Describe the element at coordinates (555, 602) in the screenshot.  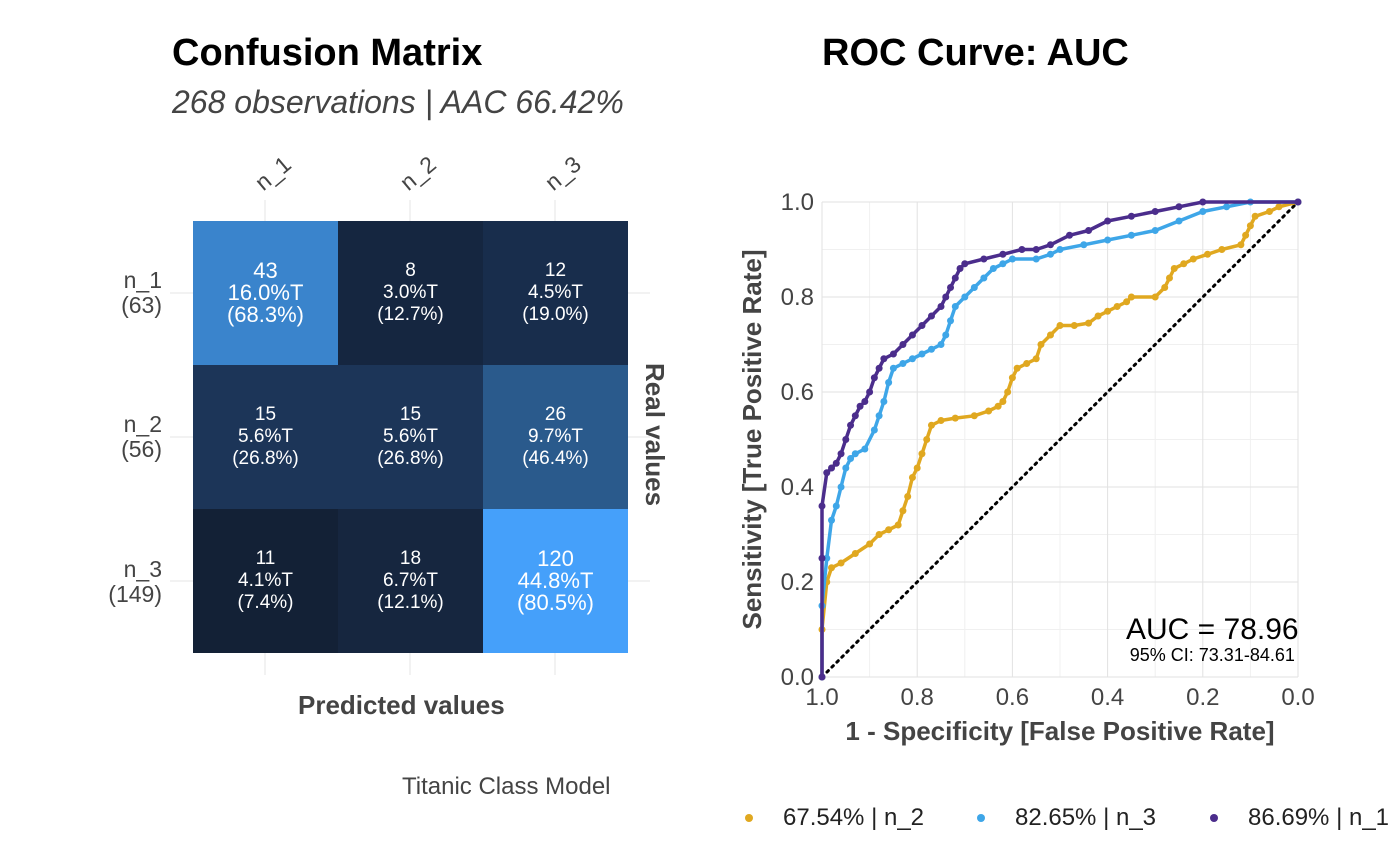
I see `cell-rowpct: (80.5%)` at that location.